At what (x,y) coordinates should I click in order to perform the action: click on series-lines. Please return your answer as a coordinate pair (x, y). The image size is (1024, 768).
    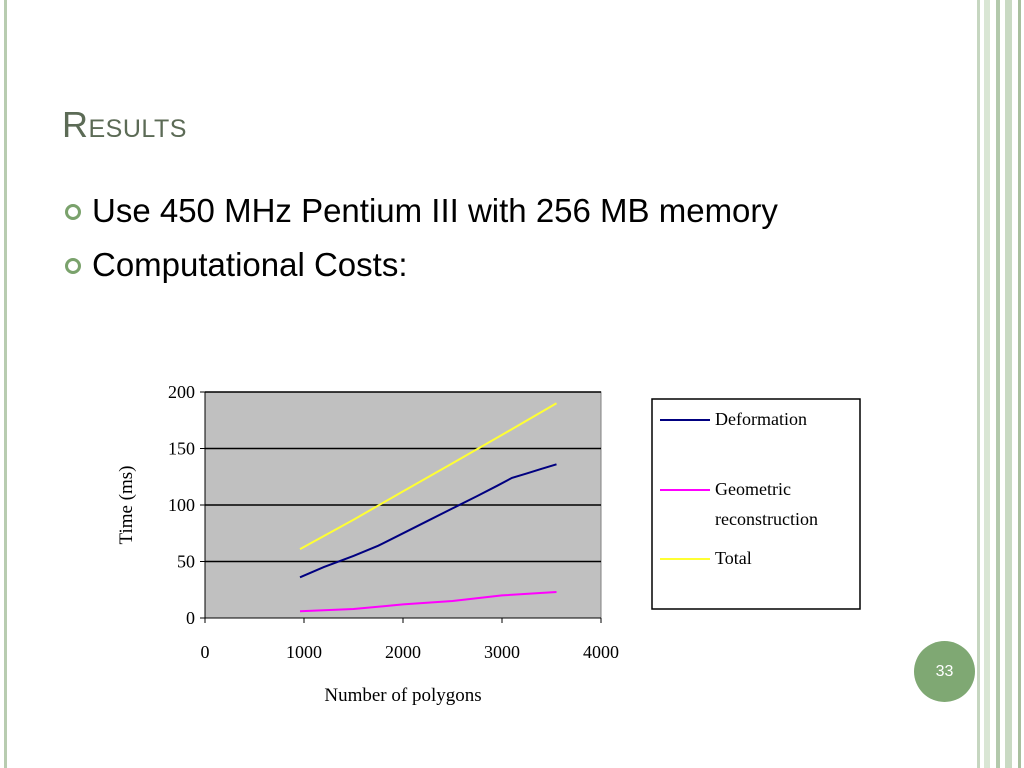
    Looking at the image, I should click on (428, 507).